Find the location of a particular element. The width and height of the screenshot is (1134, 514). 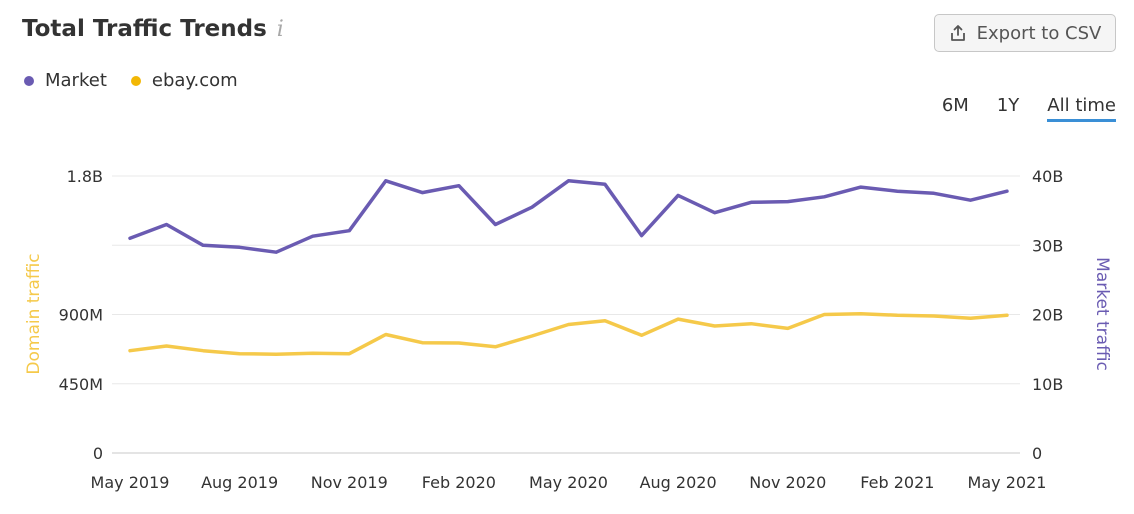

chart-title-row: Total Traffic Trends i is located at coordinates (153, 29).